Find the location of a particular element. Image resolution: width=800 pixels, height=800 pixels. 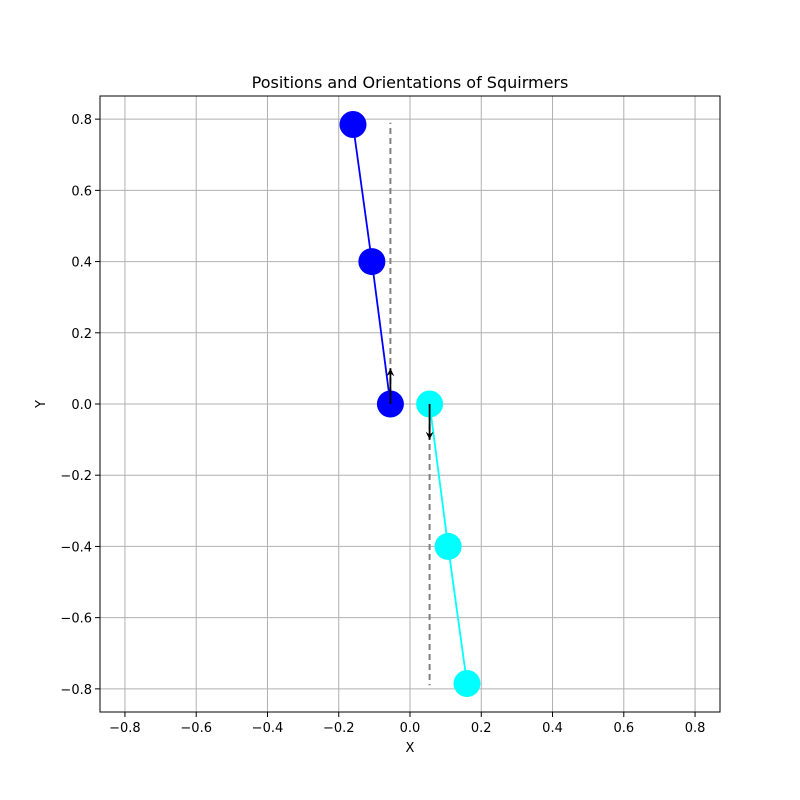

x-tick-label: −0.2 is located at coordinates (339, 728).